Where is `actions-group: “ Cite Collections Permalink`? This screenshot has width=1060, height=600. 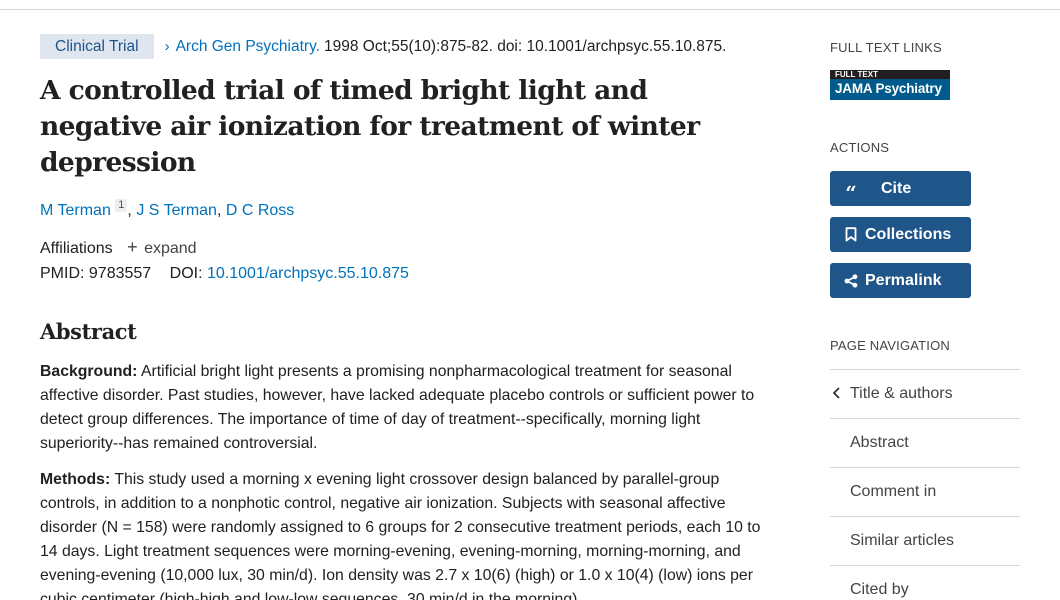
actions-group: “ Cite Collections Permalink is located at coordinates (925, 234).